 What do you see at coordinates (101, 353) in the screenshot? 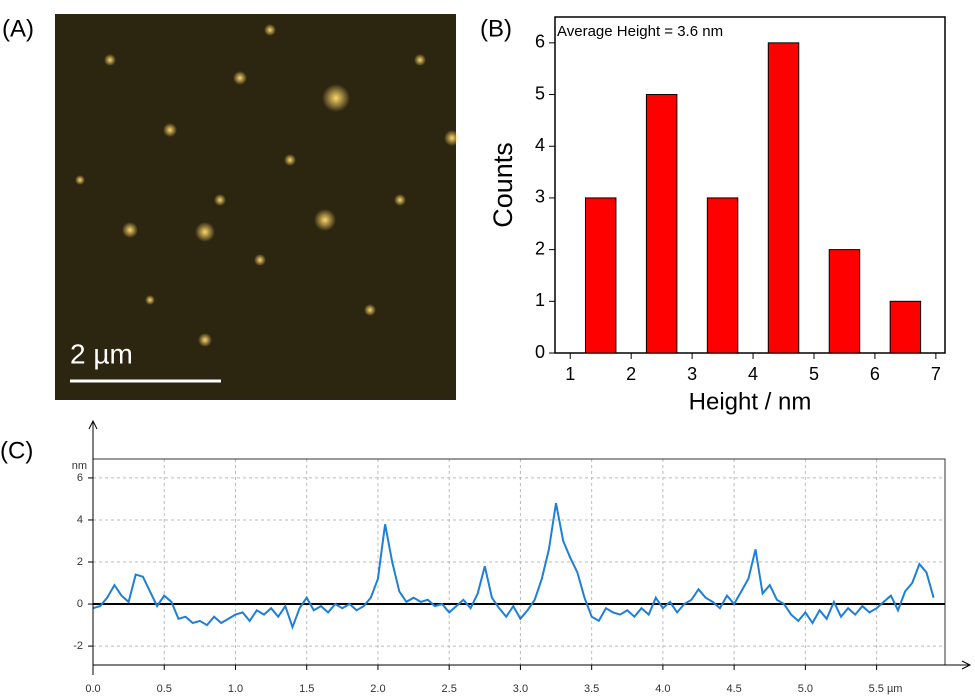
I see `scale-bar-label: 2 µm` at bounding box center [101, 353].